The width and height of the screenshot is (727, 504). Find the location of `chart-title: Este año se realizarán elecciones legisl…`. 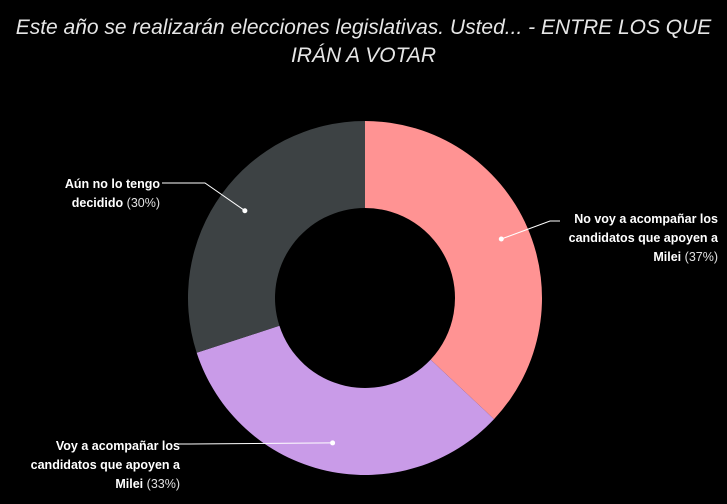

chart-title: Este año se realizarán elecciones legisl… is located at coordinates (363, 41).